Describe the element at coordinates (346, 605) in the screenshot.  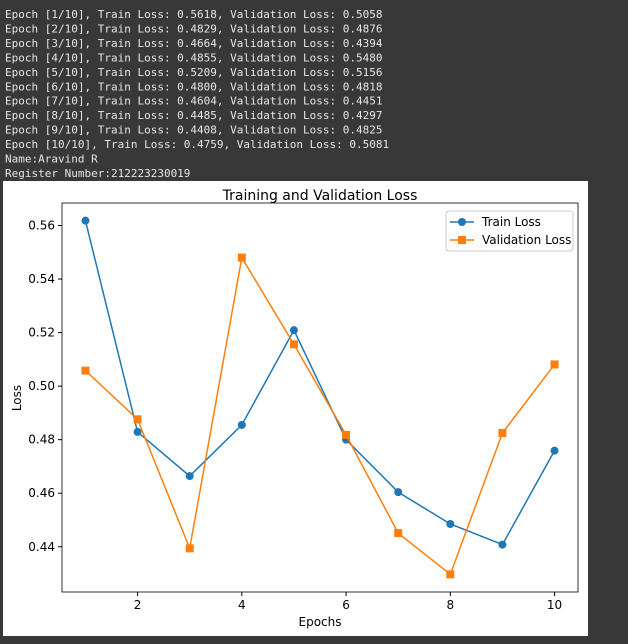
I see `x-tick-label: 6` at that location.